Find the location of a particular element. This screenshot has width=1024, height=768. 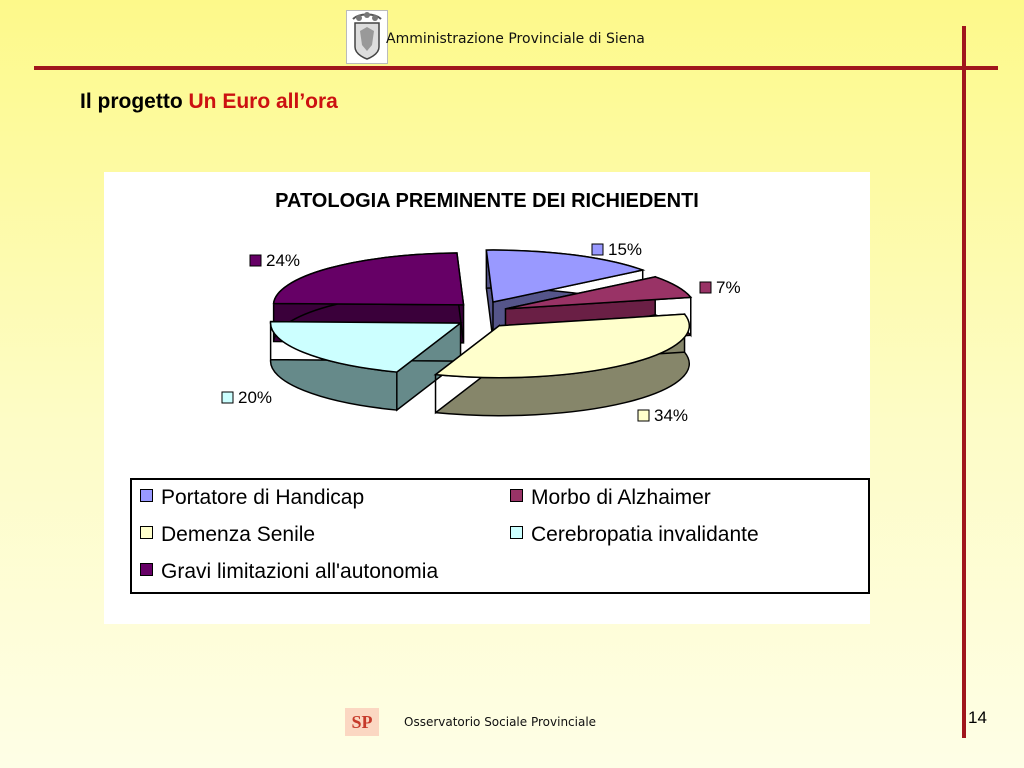

legend-label: Demenza Senile is located at coordinates (238, 534).